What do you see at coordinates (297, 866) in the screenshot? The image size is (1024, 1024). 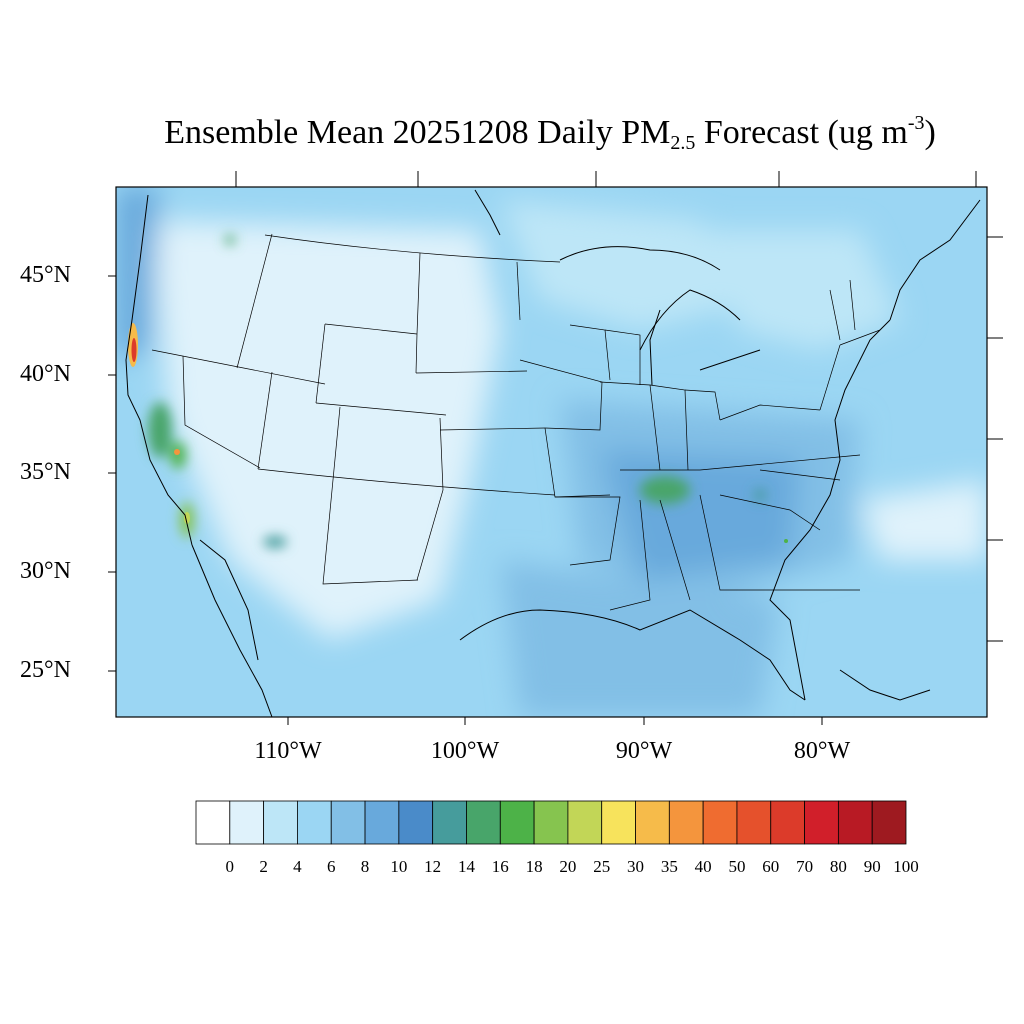 I see `colorbar-label-4: 4` at bounding box center [297, 866].